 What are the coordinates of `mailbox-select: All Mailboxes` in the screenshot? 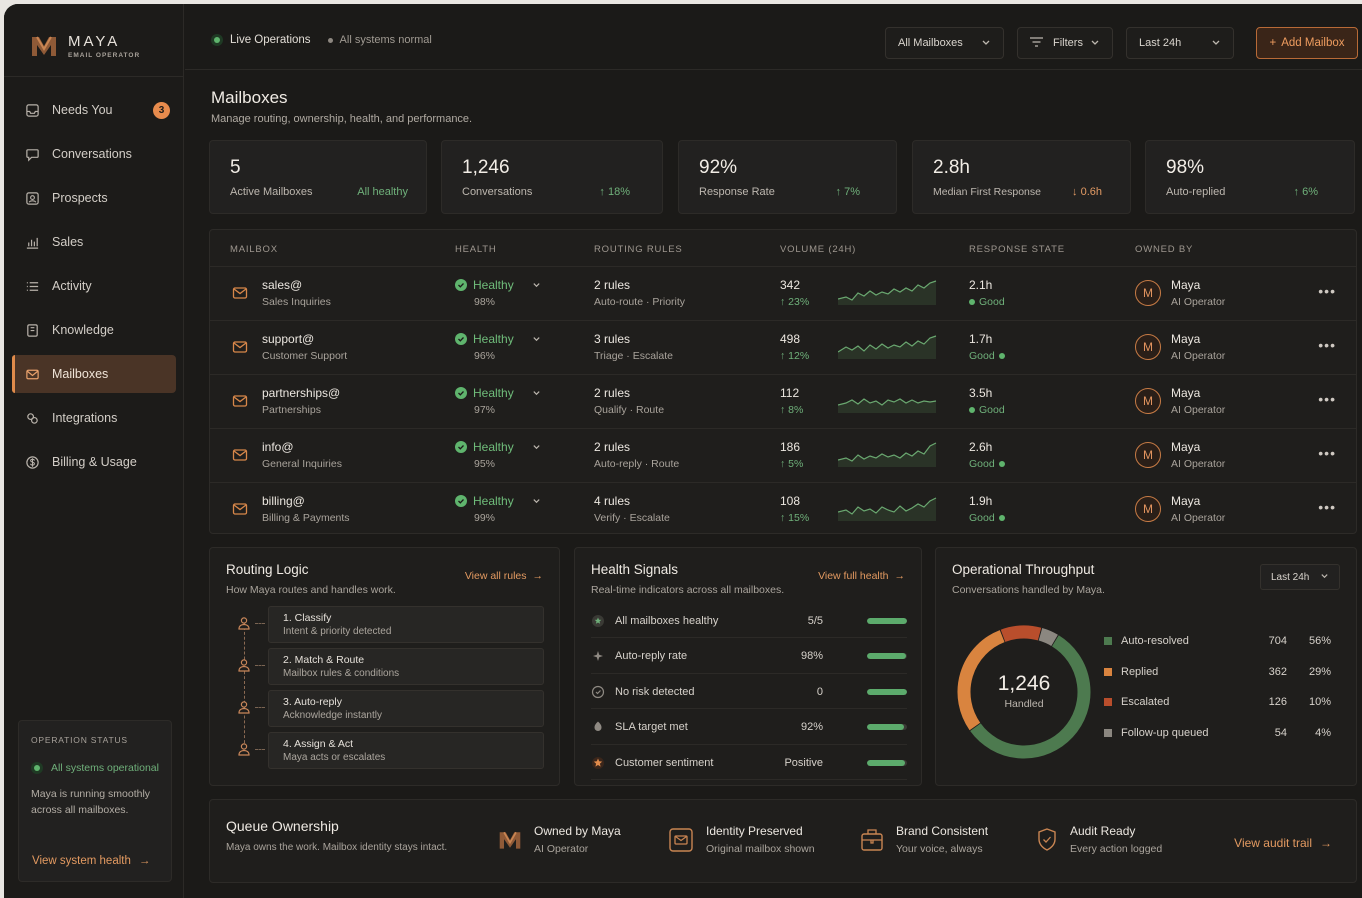 It's located at (944, 43).